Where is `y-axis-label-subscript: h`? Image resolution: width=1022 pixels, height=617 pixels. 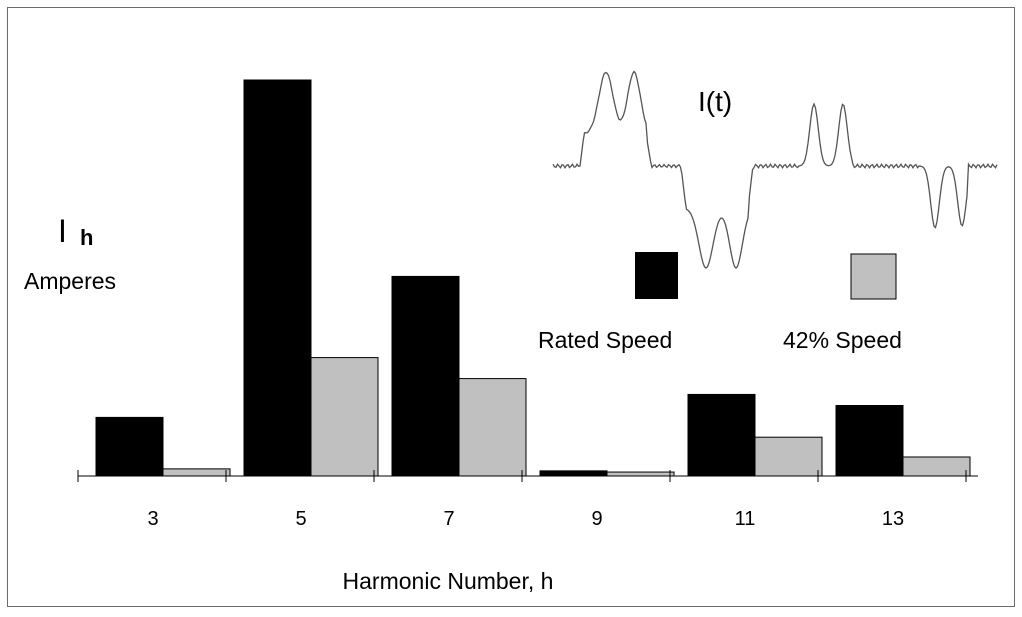
y-axis-label-subscript: h is located at coordinates (86, 237).